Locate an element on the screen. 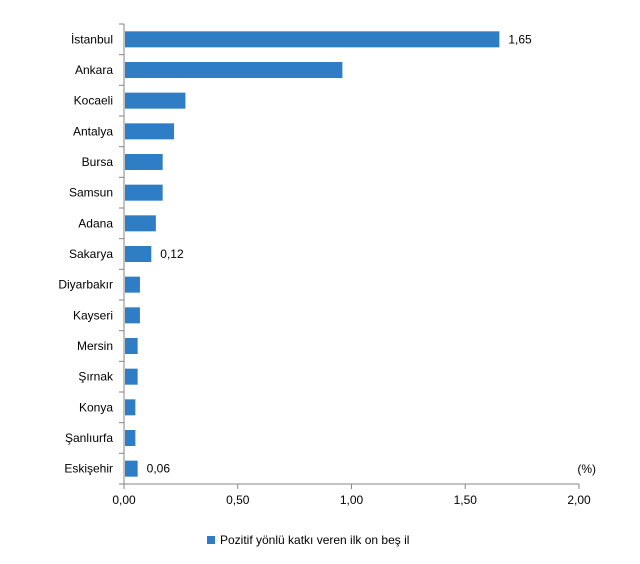 The width and height of the screenshot is (640, 564). data-label: 1,65 is located at coordinates (520, 39).